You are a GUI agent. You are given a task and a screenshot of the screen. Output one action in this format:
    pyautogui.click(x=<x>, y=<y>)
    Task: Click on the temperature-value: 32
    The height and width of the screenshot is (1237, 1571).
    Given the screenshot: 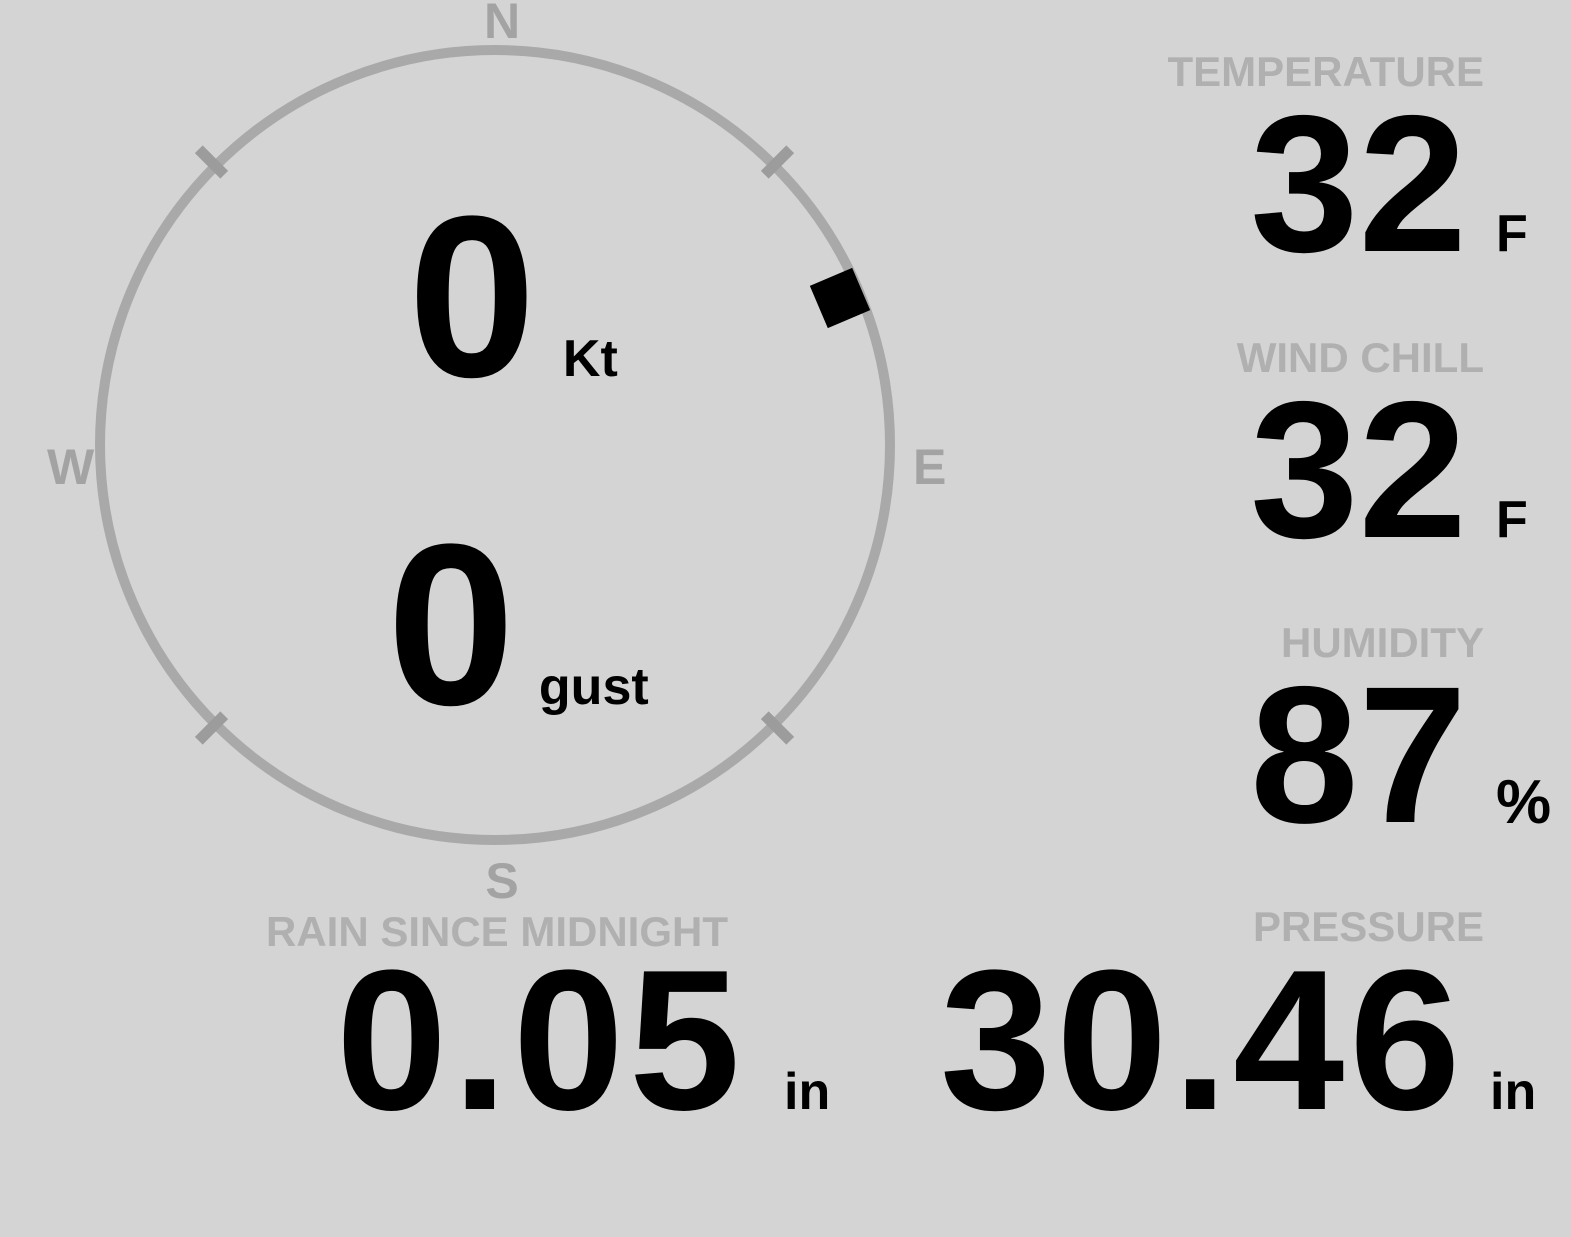 What is the action you would take?
    pyautogui.click(x=1358, y=184)
    